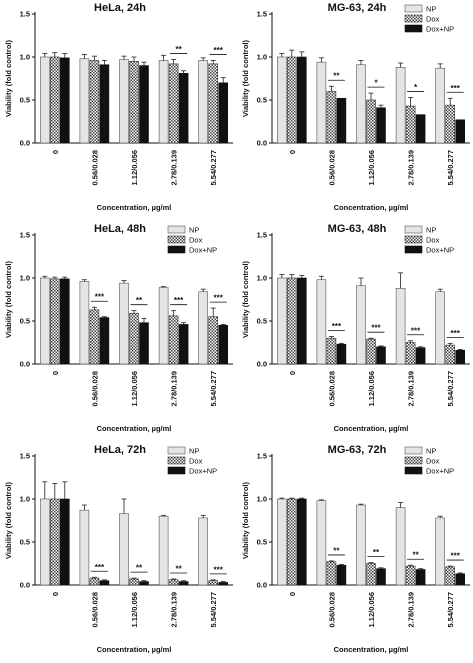  What do you see at coordinates (55, 594) in the screenshot?
I see `x-tick-label: 0` at bounding box center [55, 594].